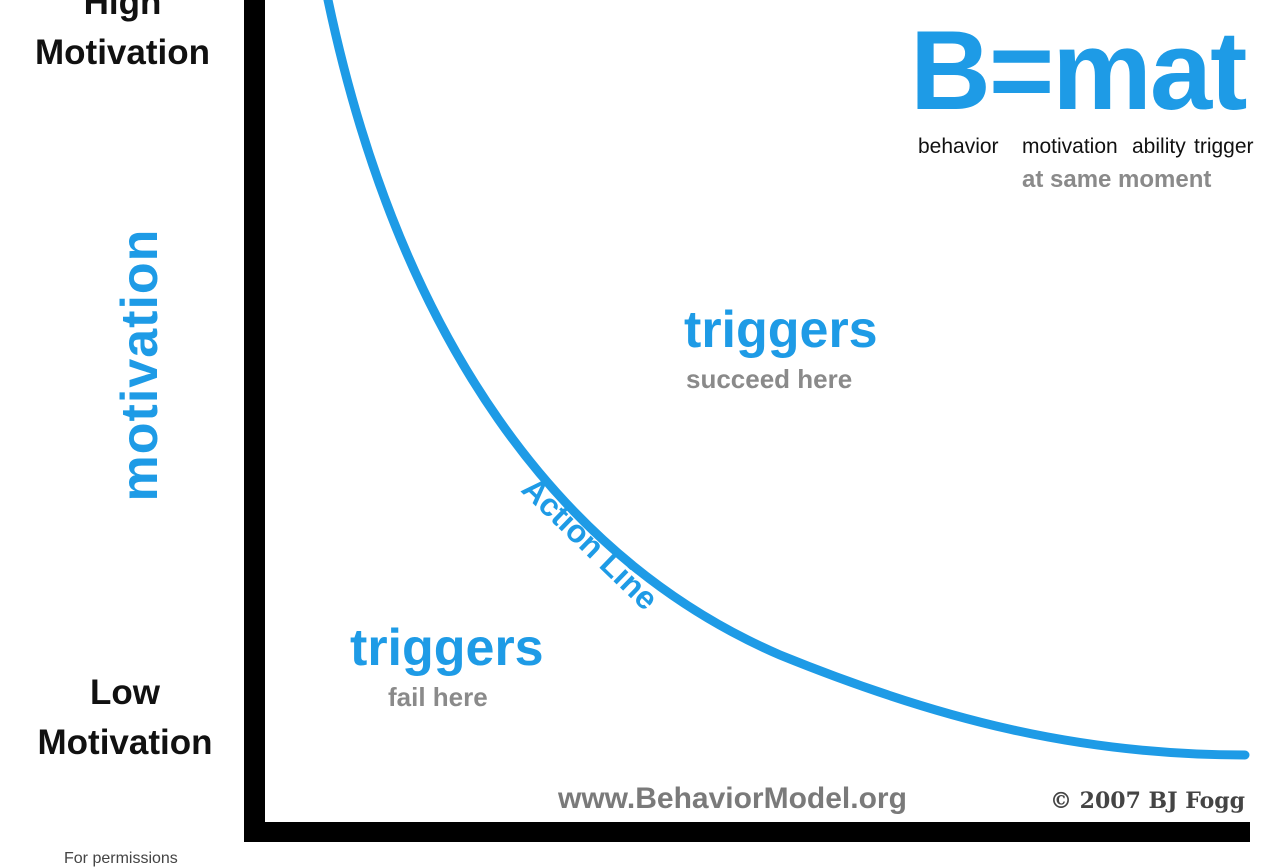 The image size is (1280, 868). What do you see at coordinates (122, 52) in the screenshot?
I see `high-label-line-2: Motivation` at bounding box center [122, 52].